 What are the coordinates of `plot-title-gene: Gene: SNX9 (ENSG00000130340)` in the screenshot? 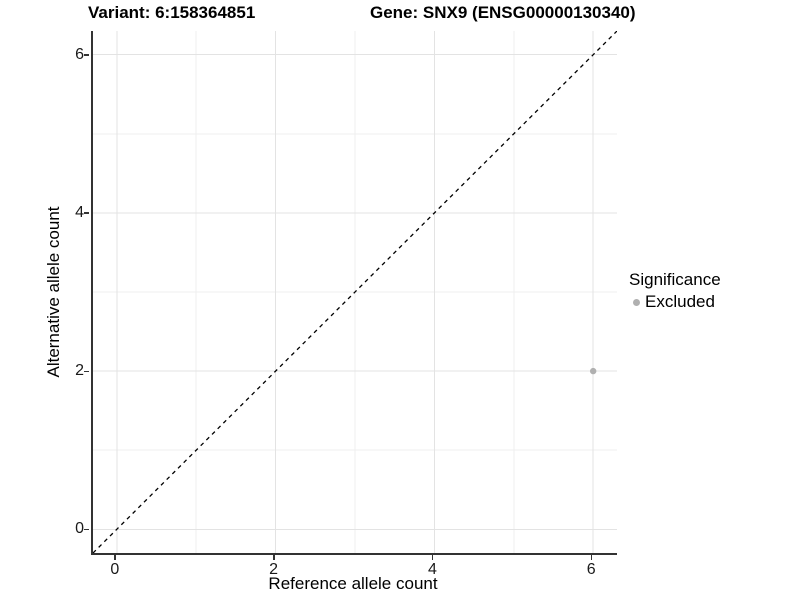 It's located at (503, 12).